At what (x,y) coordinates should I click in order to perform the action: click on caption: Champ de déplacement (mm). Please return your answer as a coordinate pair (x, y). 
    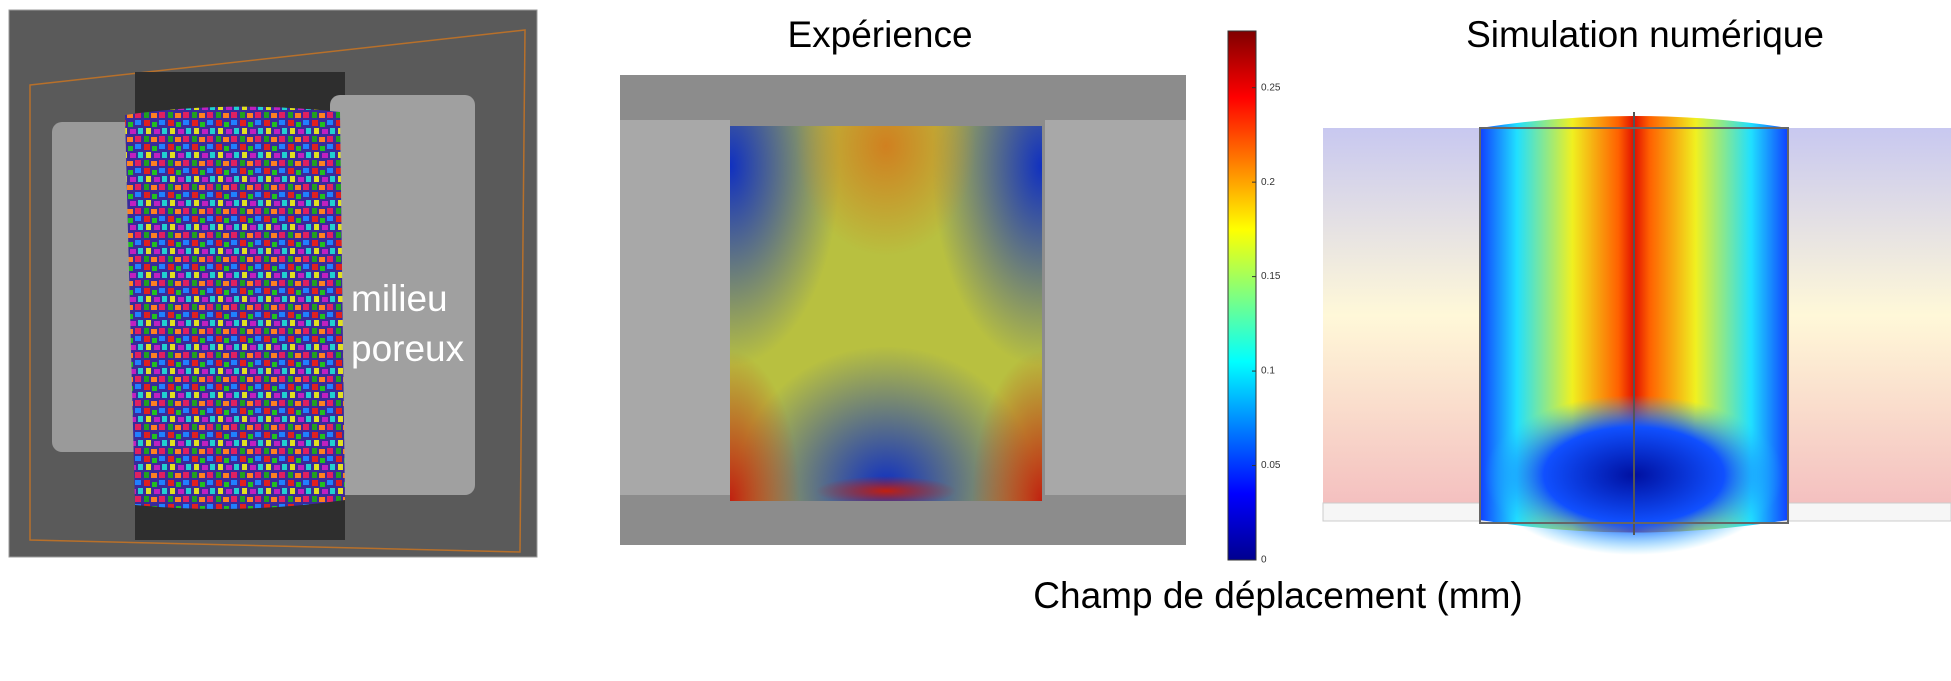
    Looking at the image, I should click on (1278, 595).